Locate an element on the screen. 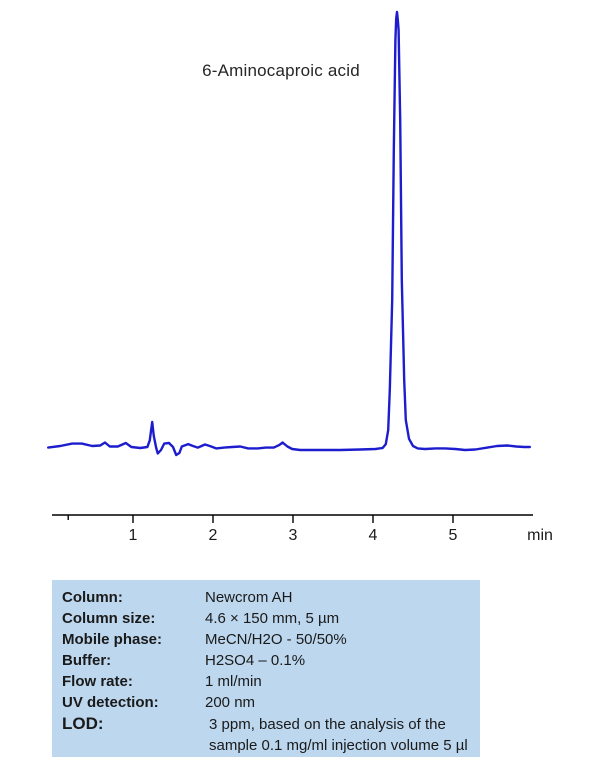 The image size is (607, 776). table-row: Column size: 4.6 × 150 mm, 5 µm is located at coordinates (267, 618).